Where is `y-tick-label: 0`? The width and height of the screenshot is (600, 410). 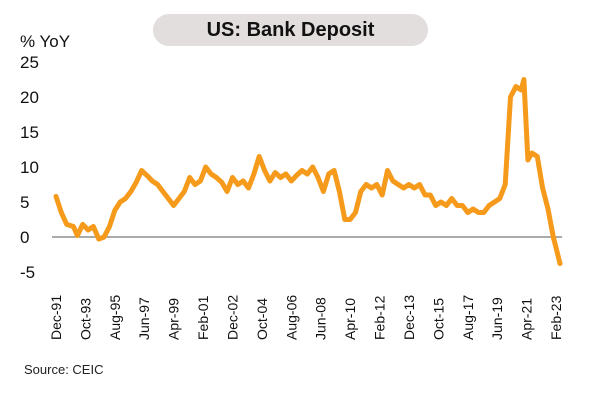 y-tick-label: 0 is located at coordinates (24, 237).